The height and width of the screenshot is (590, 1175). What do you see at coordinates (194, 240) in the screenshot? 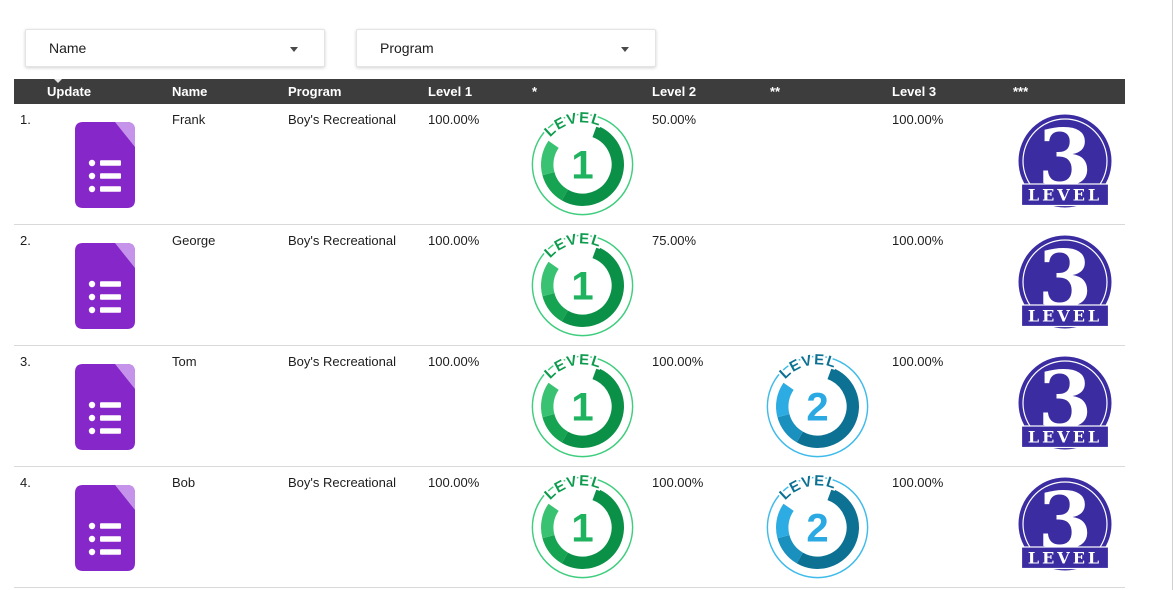
I see `cell-name: George` at bounding box center [194, 240].